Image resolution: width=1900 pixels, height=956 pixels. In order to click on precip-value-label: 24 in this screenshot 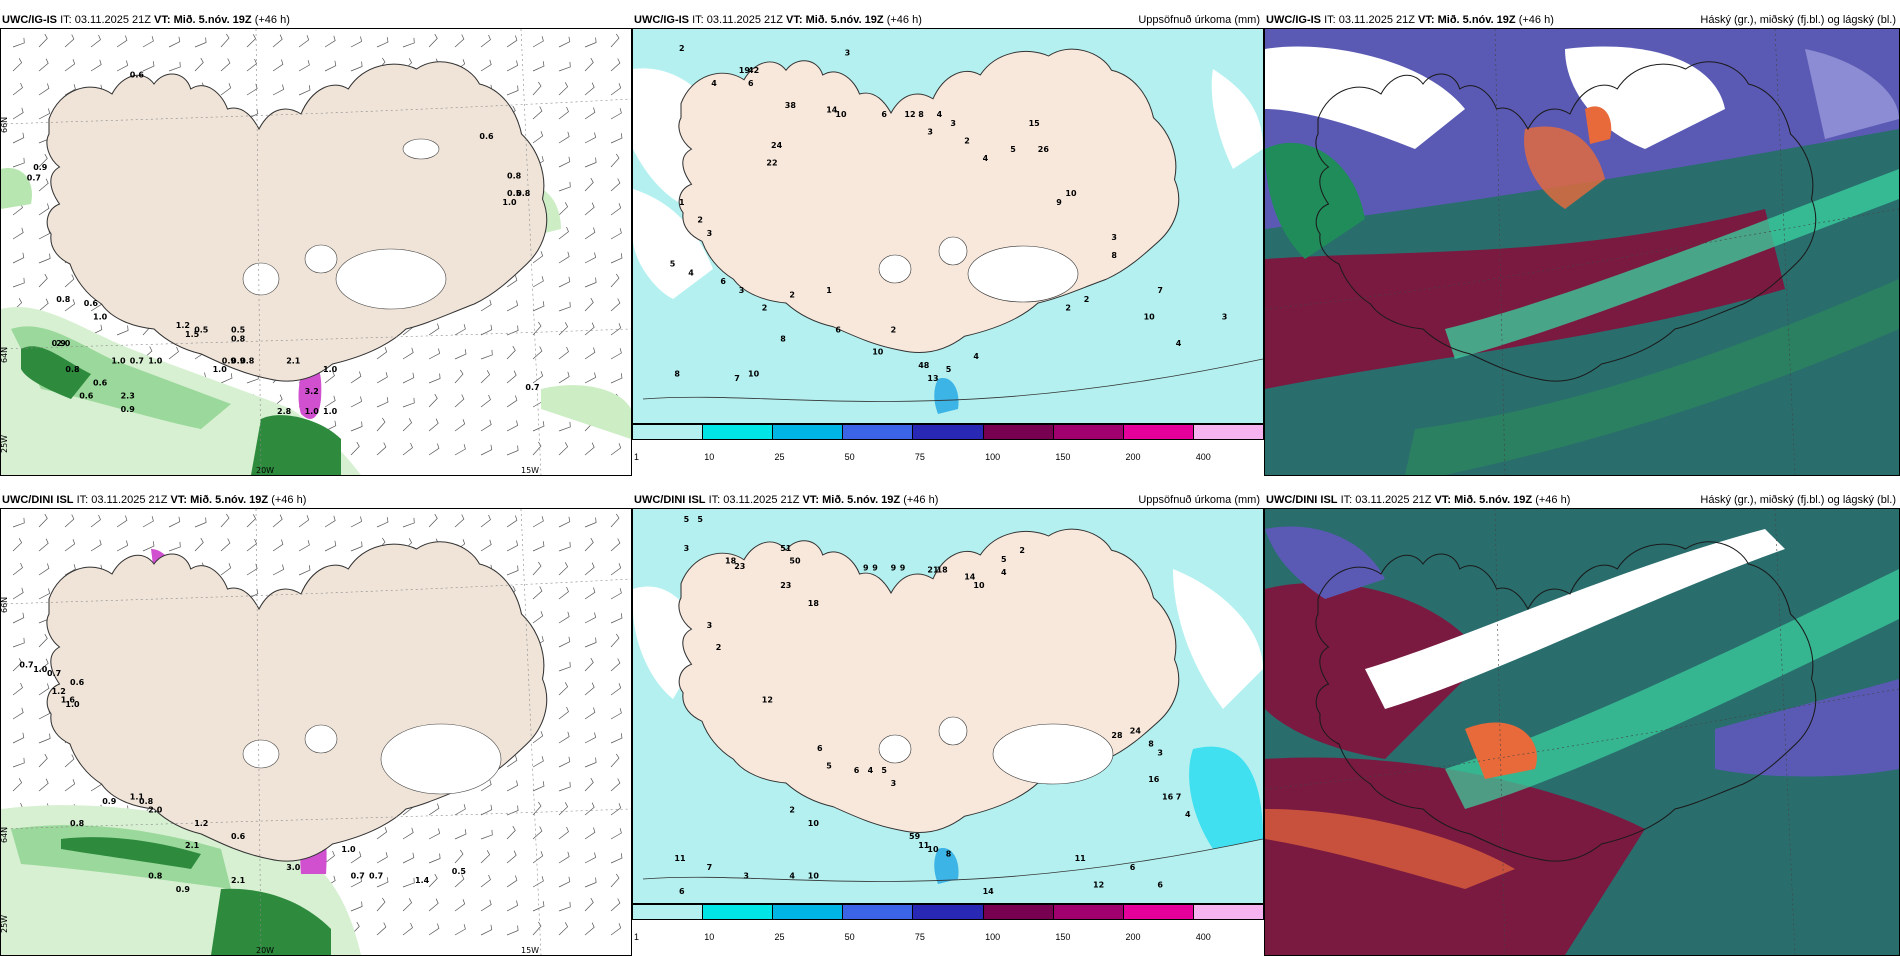, I will do `click(1136, 730)`.